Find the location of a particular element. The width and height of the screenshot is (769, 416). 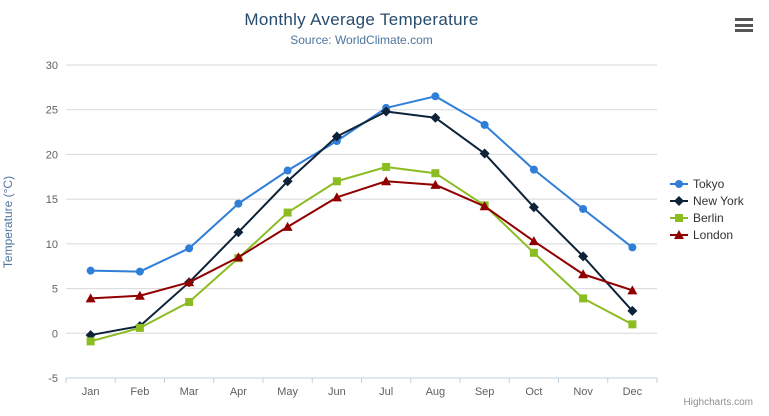

credits-link: Highcharts.com is located at coordinates (718, 402).